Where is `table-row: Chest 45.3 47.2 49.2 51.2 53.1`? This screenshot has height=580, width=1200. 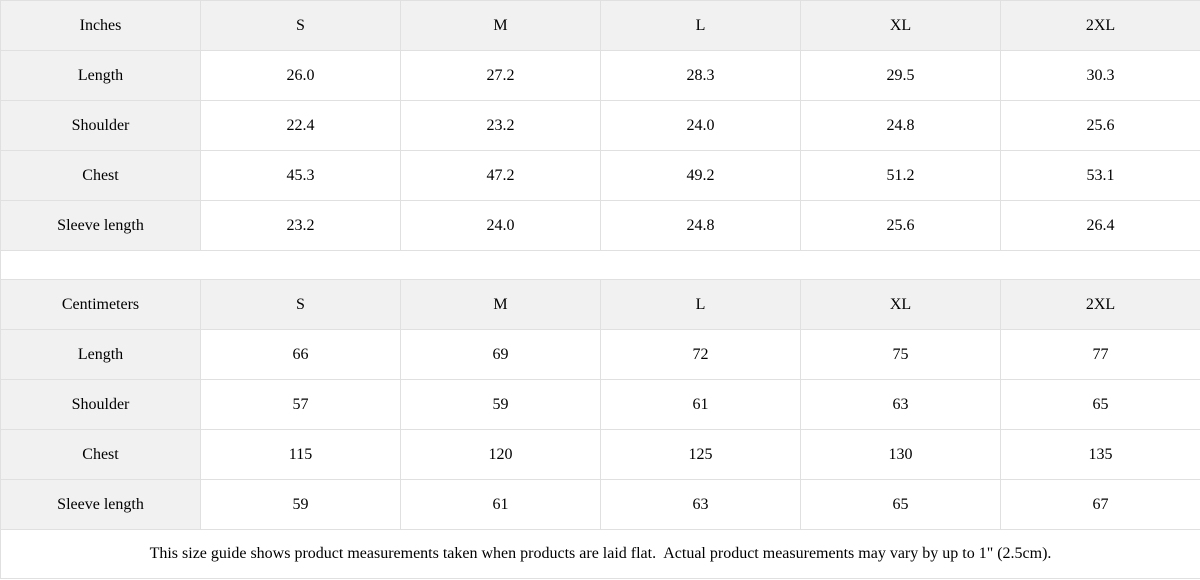
table-row: Chest 45.3 47.2 49.2 51.2 53.1 is located at coordinates (600, 175).